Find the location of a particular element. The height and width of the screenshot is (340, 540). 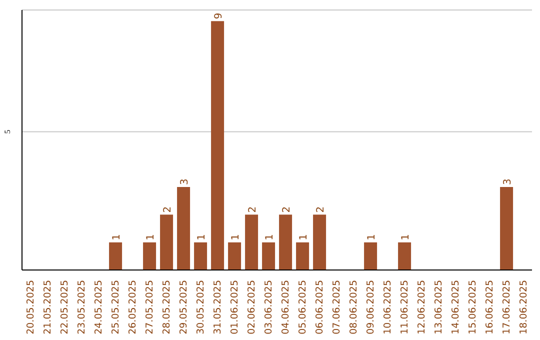

x-tick-label: 13.06.2025 is located at coordinates (439, 307).